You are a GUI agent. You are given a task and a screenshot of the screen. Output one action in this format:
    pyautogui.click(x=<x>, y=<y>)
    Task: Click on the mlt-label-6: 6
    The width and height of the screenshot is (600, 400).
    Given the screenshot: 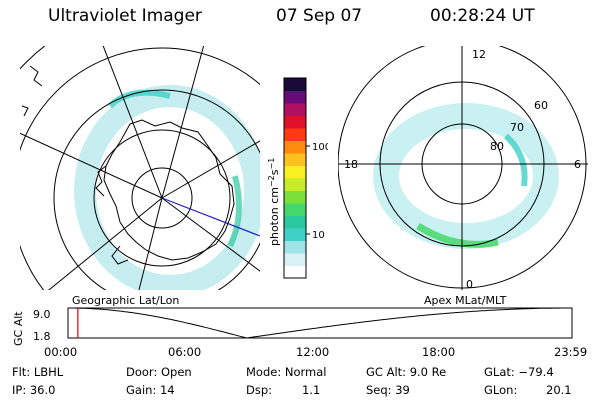 What is the action you would take?
    pyautogui.click(x=577, y=164)
    